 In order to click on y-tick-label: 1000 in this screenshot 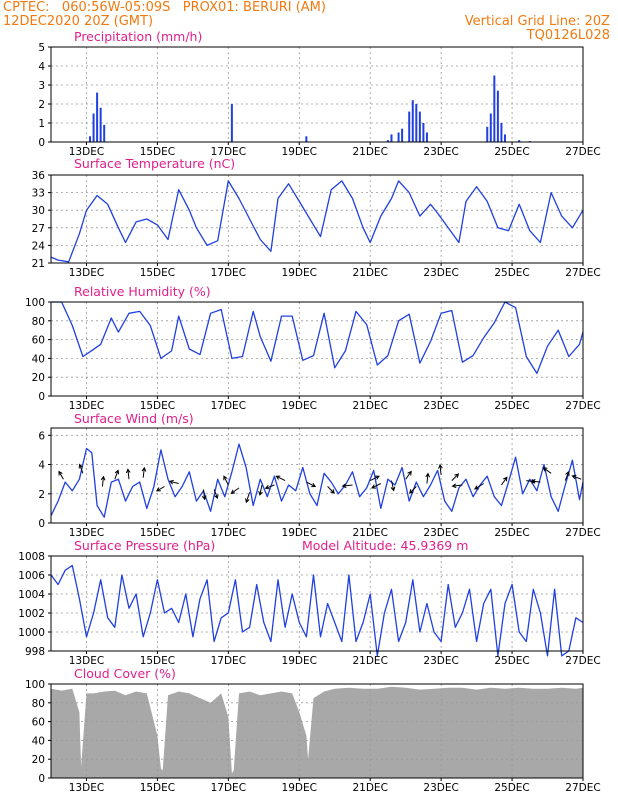, I will do `click(31, 633)`.